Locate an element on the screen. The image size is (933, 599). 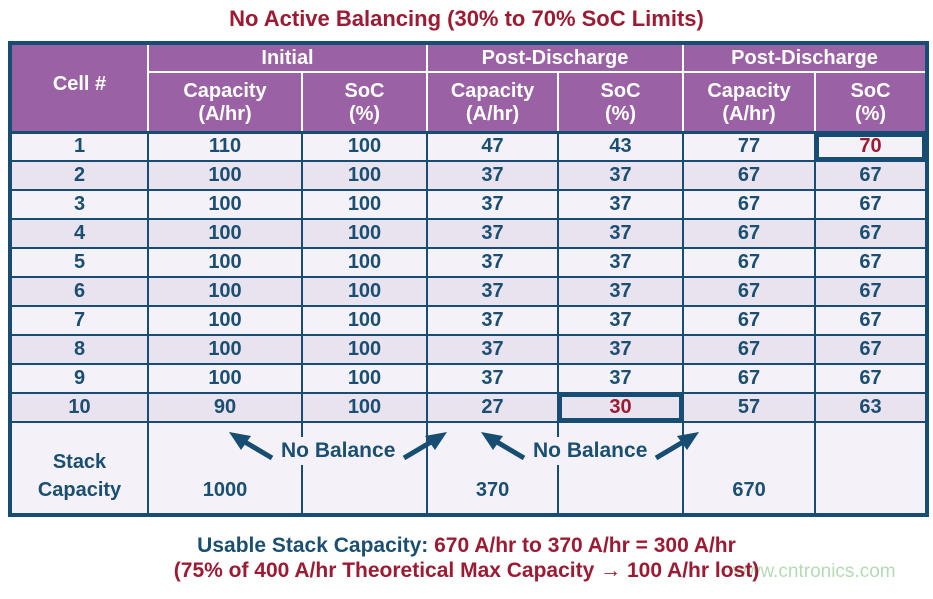
highlighted-cell-soc-70: 70 is located at coordinates (871, 146).